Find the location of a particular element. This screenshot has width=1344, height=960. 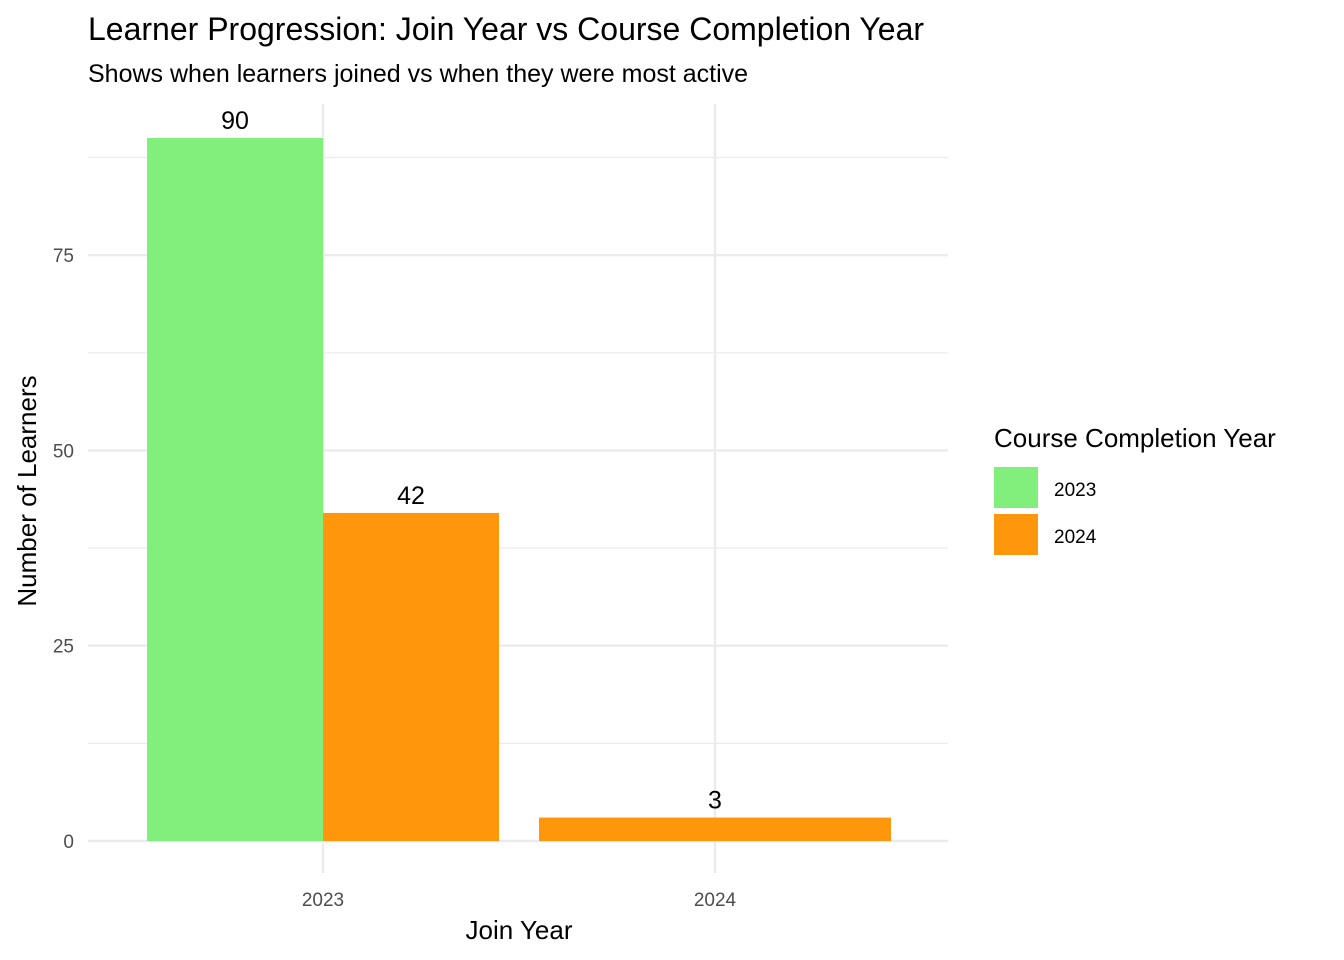

y-tick-label: 50 is located at coordinates (63, 451).